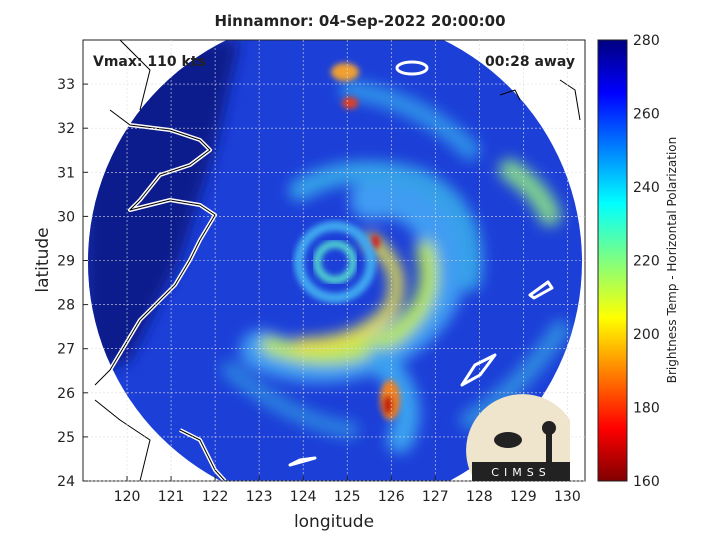 The width and height of the screenshot is (720, 544). Describe the element at coordinates (259, 497) in the screenshot. I see `x-tick-label: 123` at that location.